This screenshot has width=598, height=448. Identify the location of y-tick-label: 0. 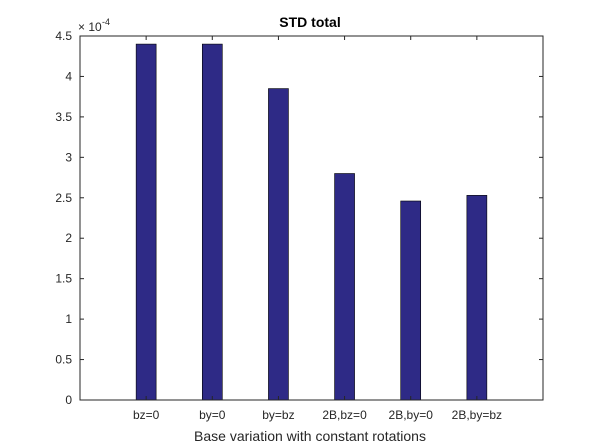
(68, 400).